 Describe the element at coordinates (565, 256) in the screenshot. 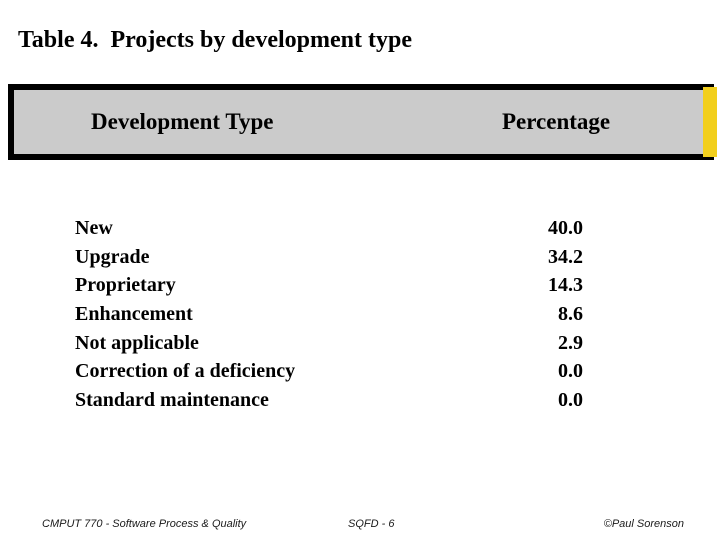

I see `row-value: 34.2` at that location.